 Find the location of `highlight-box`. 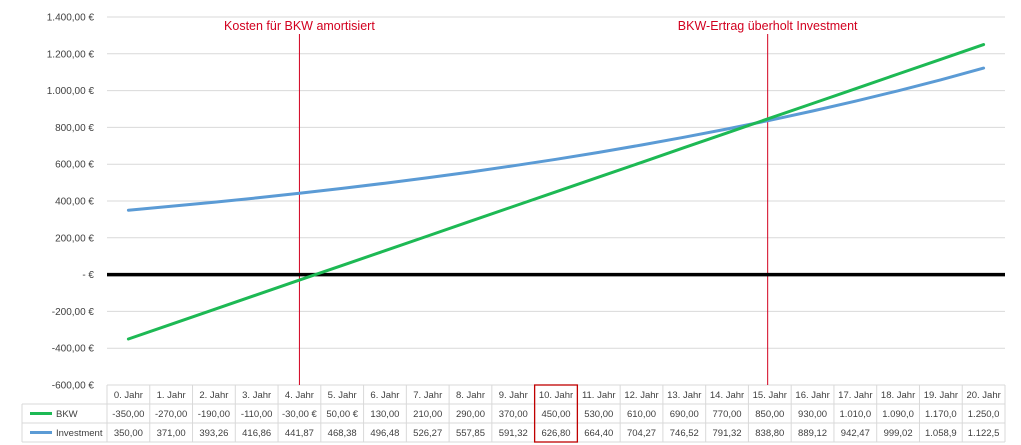

highlight-box is located at coordinates (556, 413).